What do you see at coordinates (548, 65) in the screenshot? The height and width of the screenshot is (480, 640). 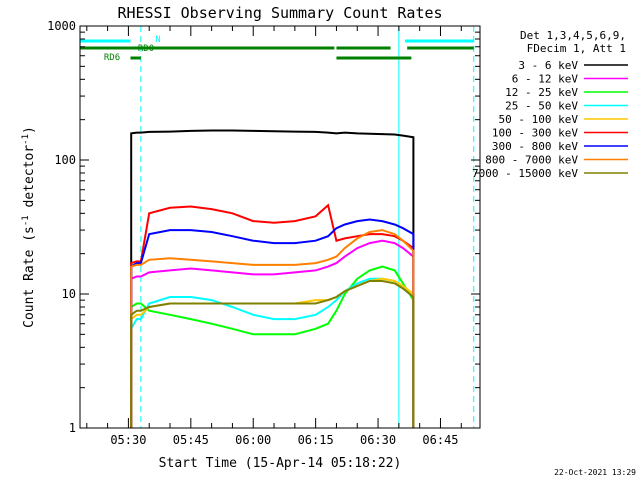 I see `legend-label: 3 - 6 keV` at bounding box center [548, 65].